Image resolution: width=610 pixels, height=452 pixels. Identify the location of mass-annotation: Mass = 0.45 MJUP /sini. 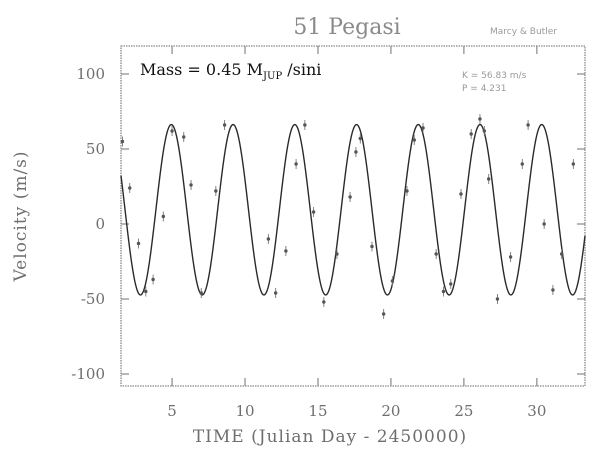
(230, 71).